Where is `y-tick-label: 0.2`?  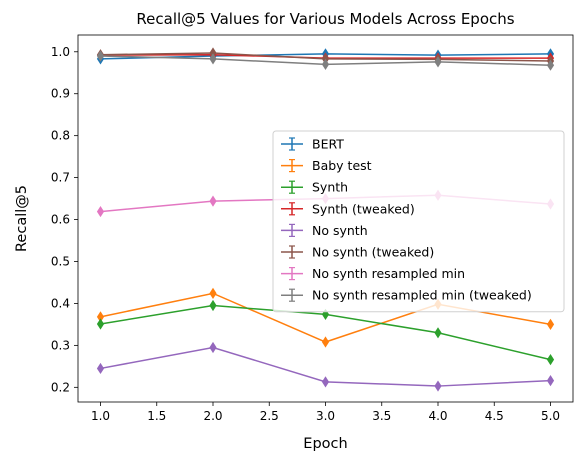 y-tick-label: 0.2 is located at coordinates (60, 387).